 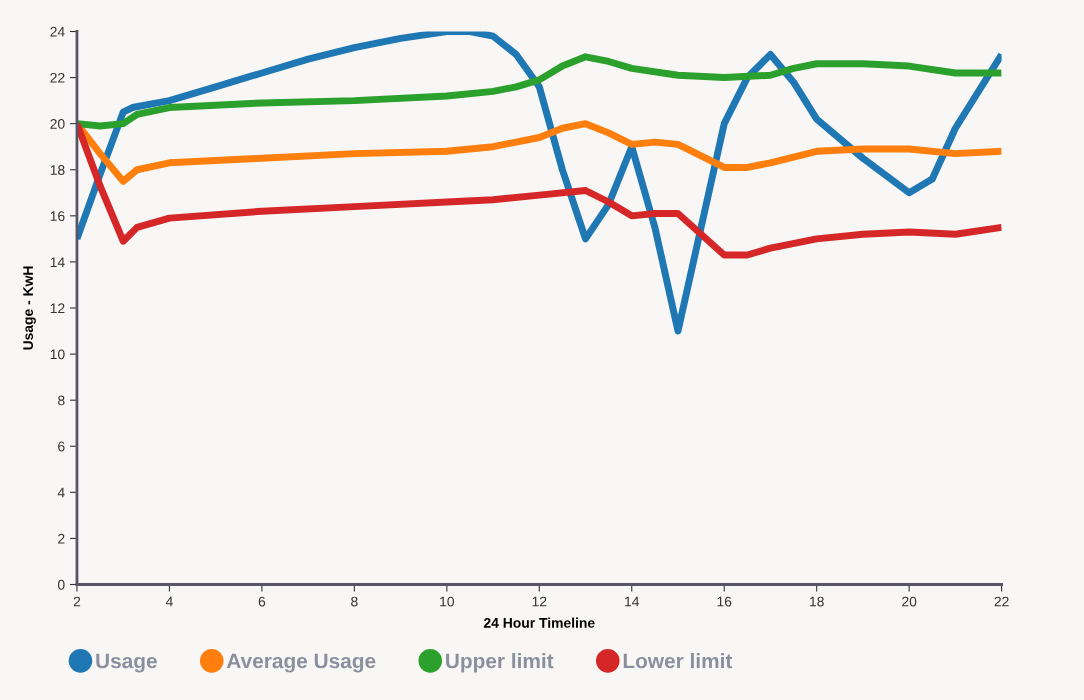 I want to click on x-tick-label: 10, so click(x=447, y=601).